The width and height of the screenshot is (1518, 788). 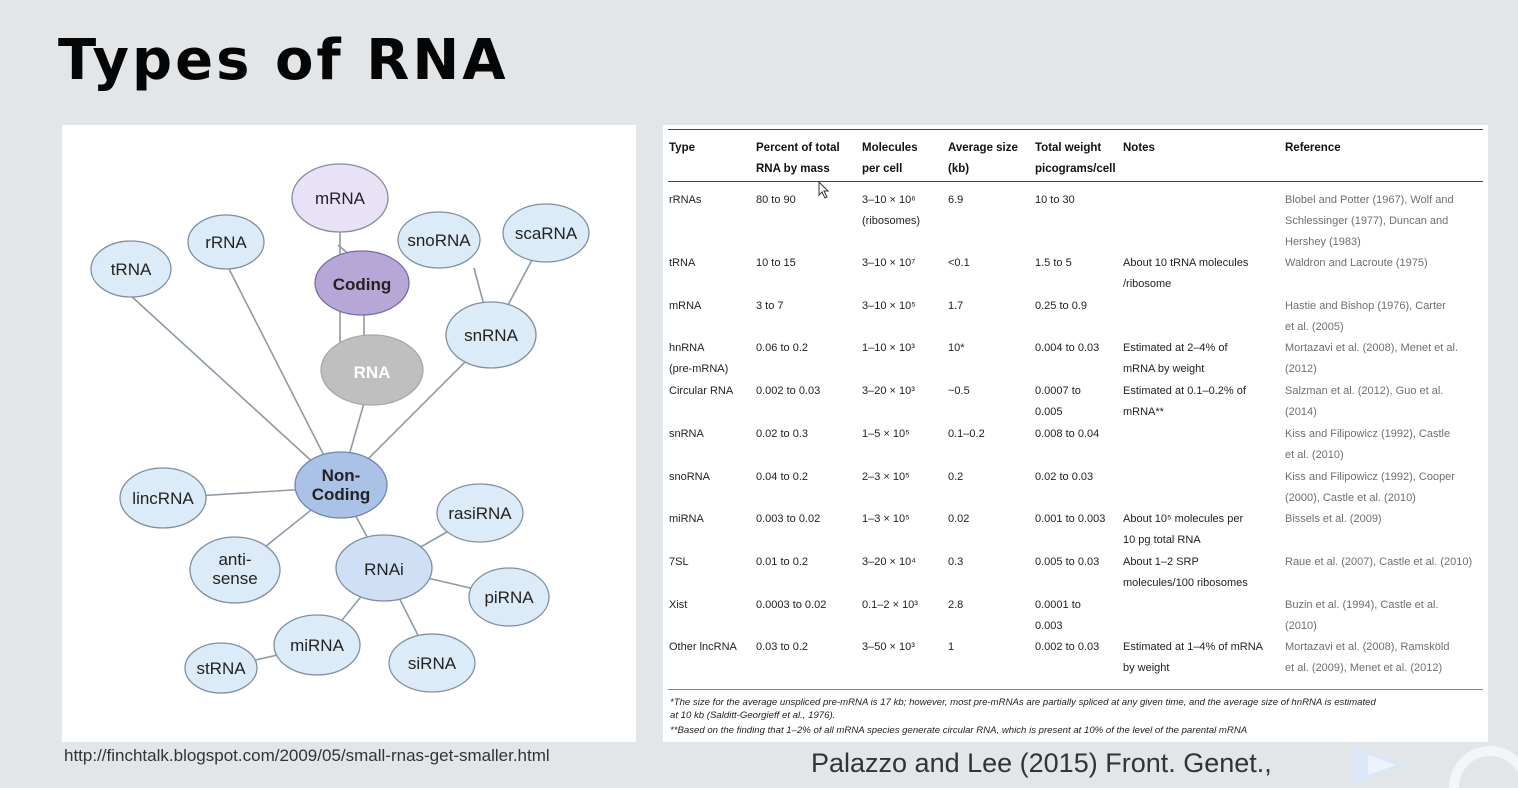 I want to click on cell-molecules: 1–10 × 10³, so click(x=888, y=348).